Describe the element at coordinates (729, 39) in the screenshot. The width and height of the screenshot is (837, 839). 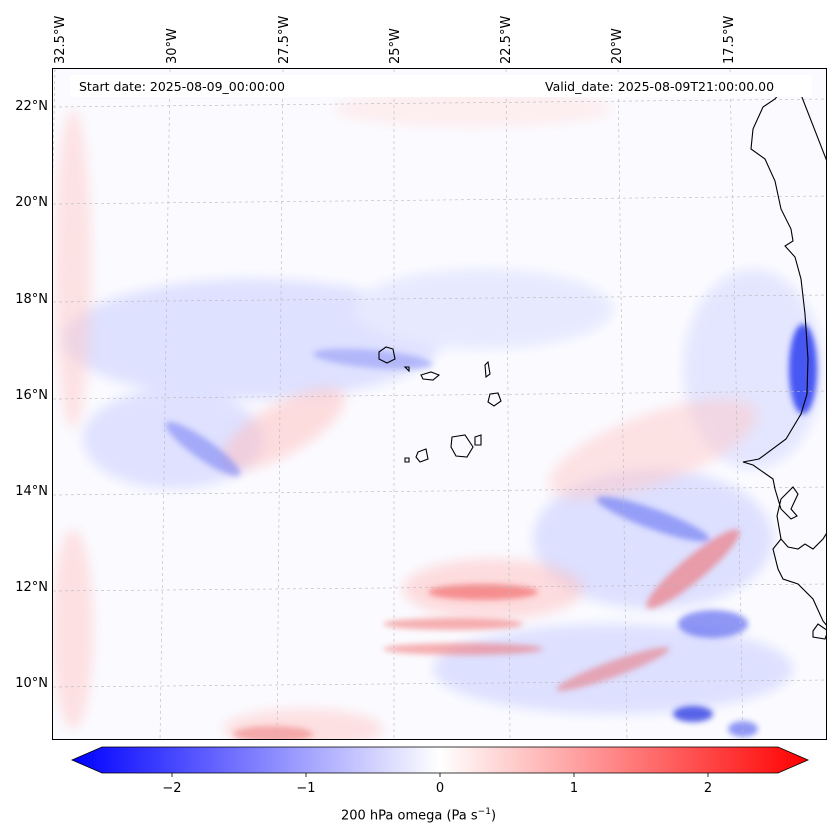
I see `lon-label-17-5w: 17.5°W` at that location.